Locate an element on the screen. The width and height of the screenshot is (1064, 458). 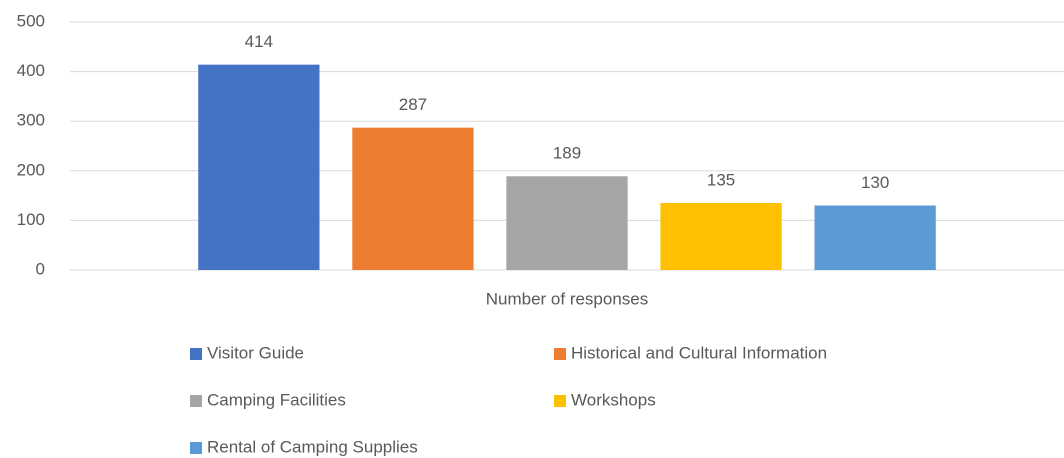
y-tick-label: 300 is located at coordinates (31, 120).